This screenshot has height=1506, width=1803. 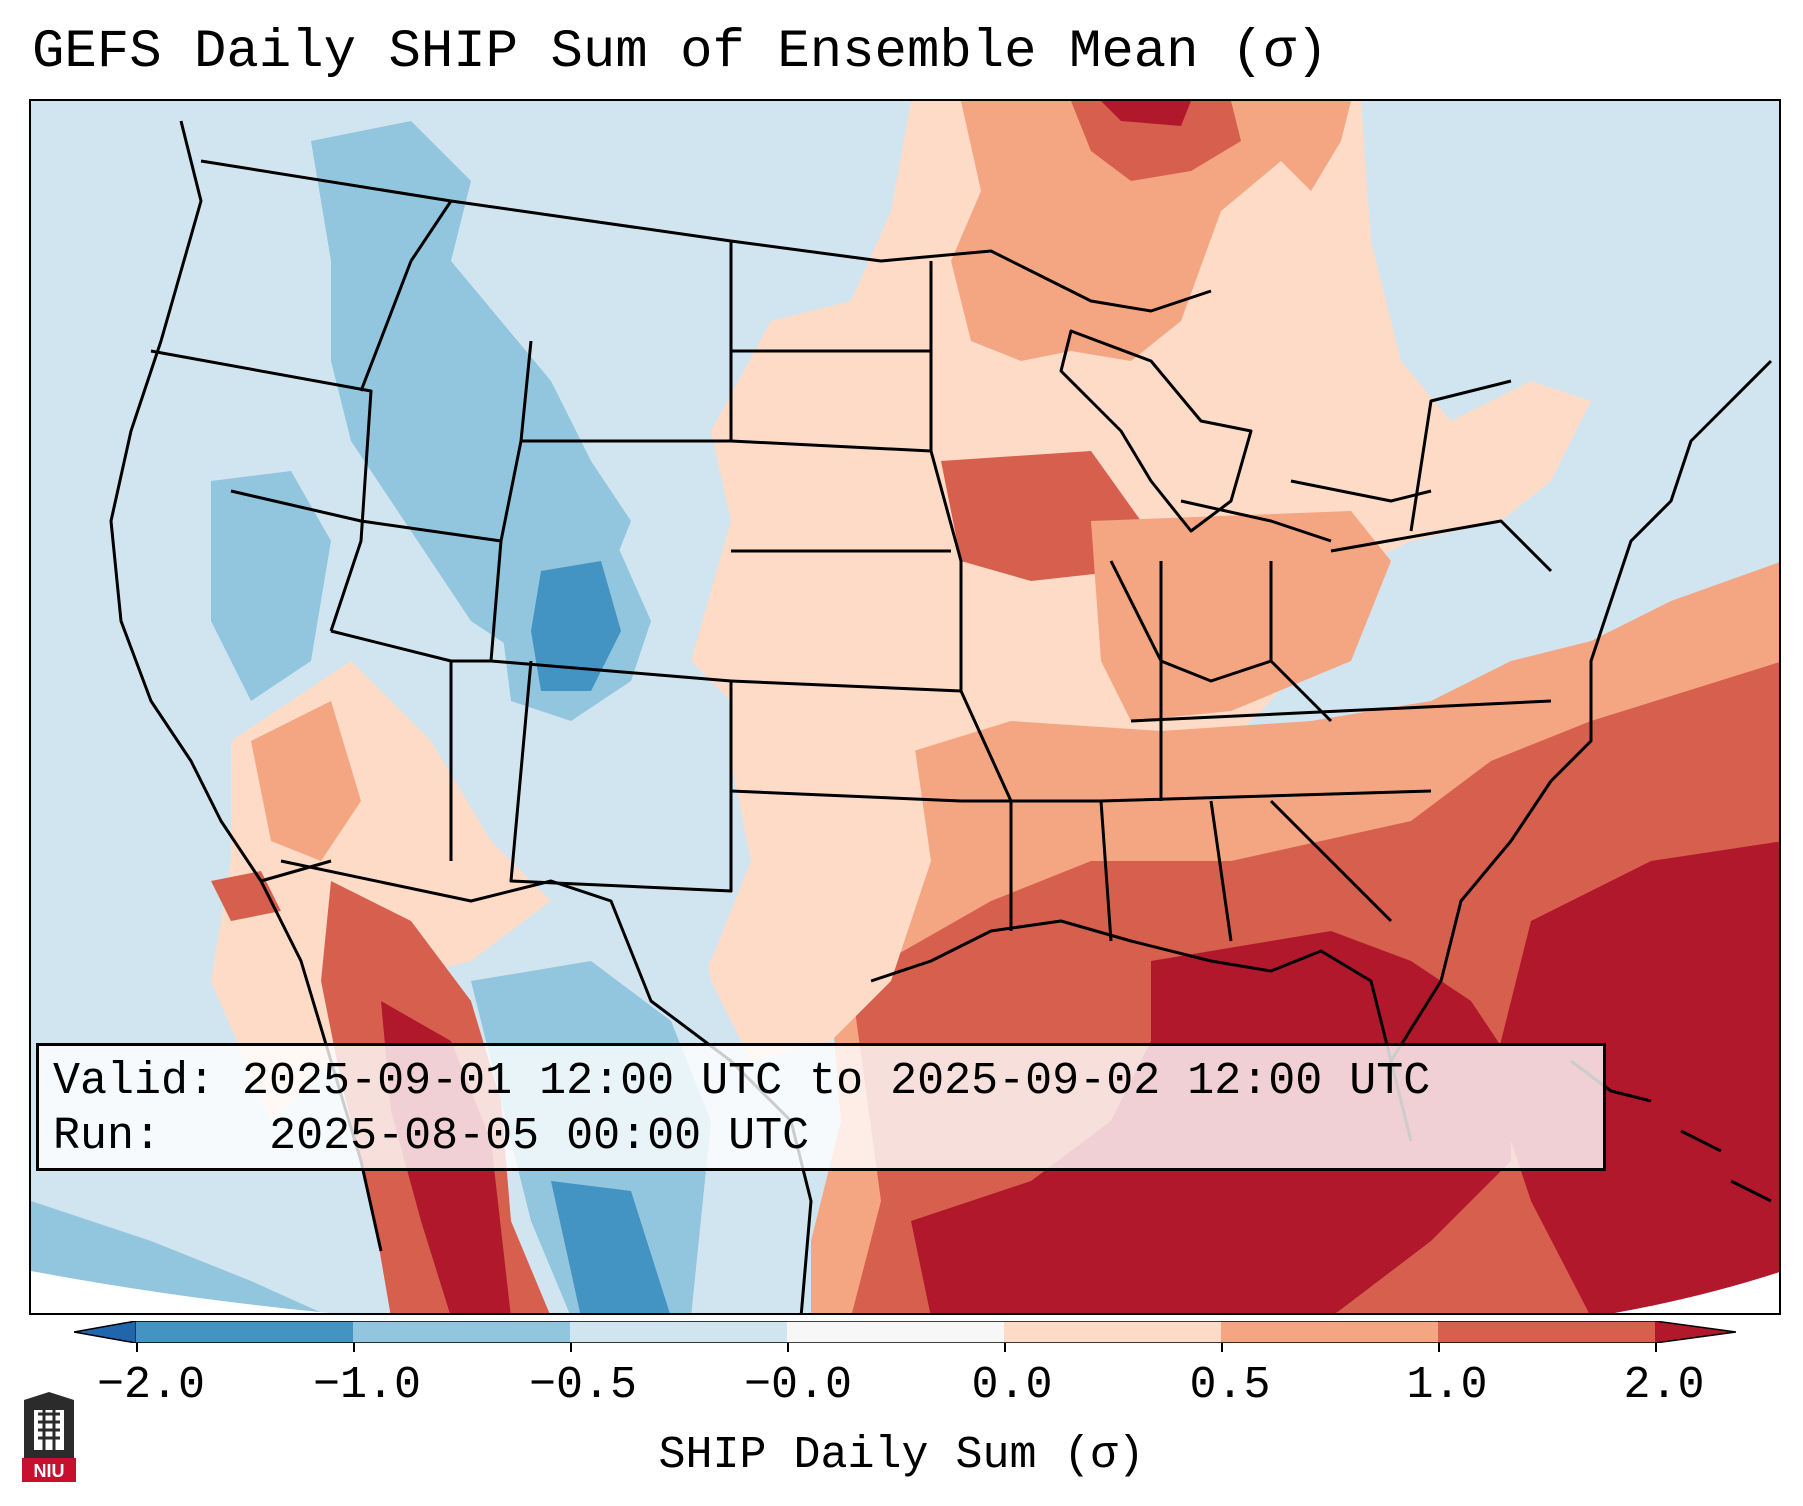 I want to click on niu-logo: NIU, so click(x=49, y=1437).